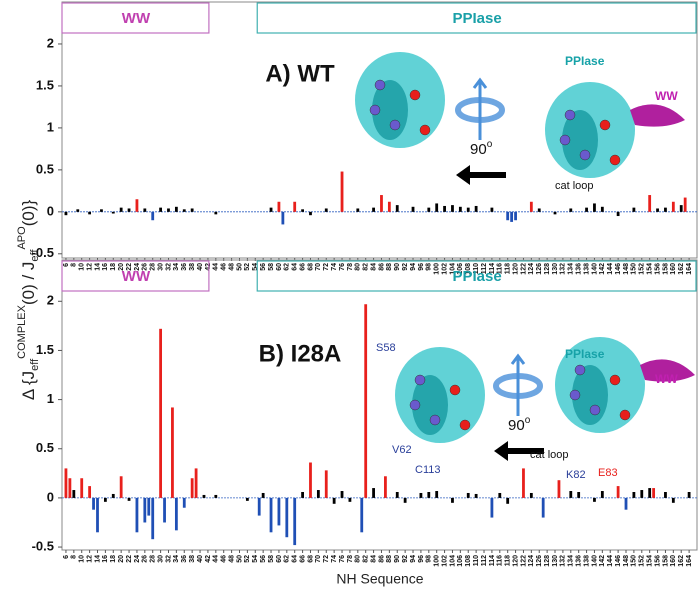 This screenshot has width=700, height=597. What do you see at coordinates (689, 269) in the screenshot?
I see `x-tick-label: 164` at bounding box center [689, 269].